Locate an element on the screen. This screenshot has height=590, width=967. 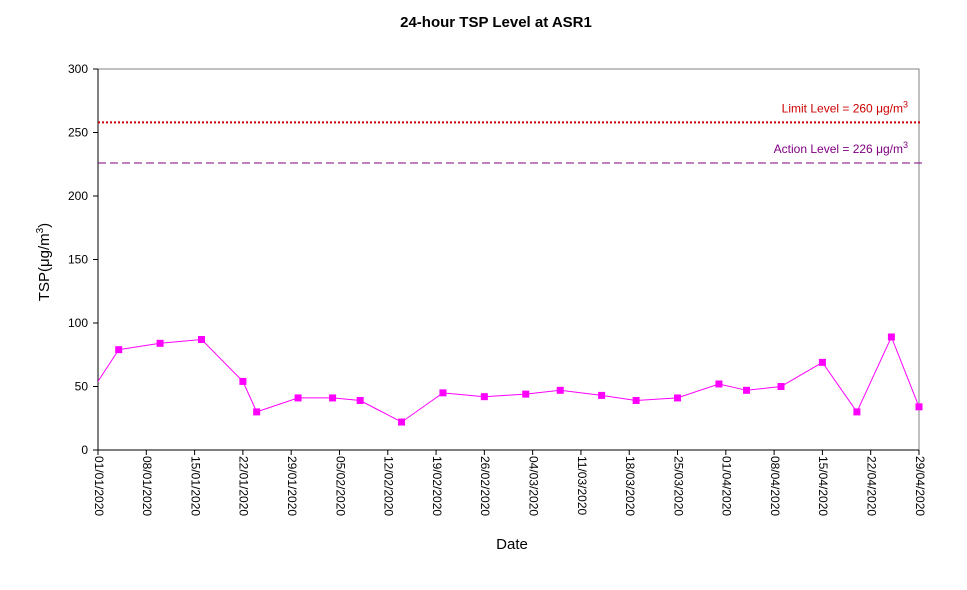
series-line is located at coordinates (508, 379).